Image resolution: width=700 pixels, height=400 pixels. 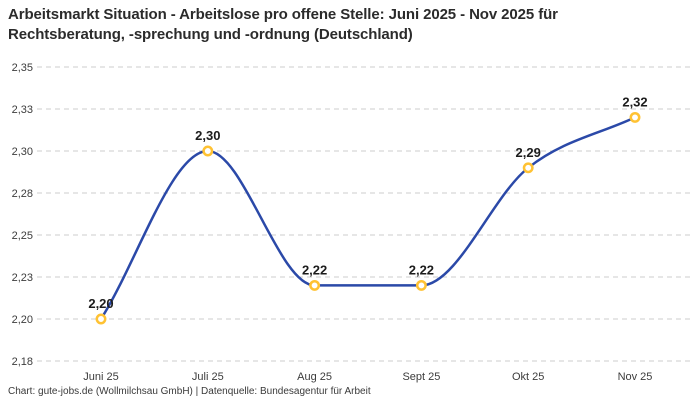 I want to click on y-tick-label: 2,18, so click(x=22, y=362).